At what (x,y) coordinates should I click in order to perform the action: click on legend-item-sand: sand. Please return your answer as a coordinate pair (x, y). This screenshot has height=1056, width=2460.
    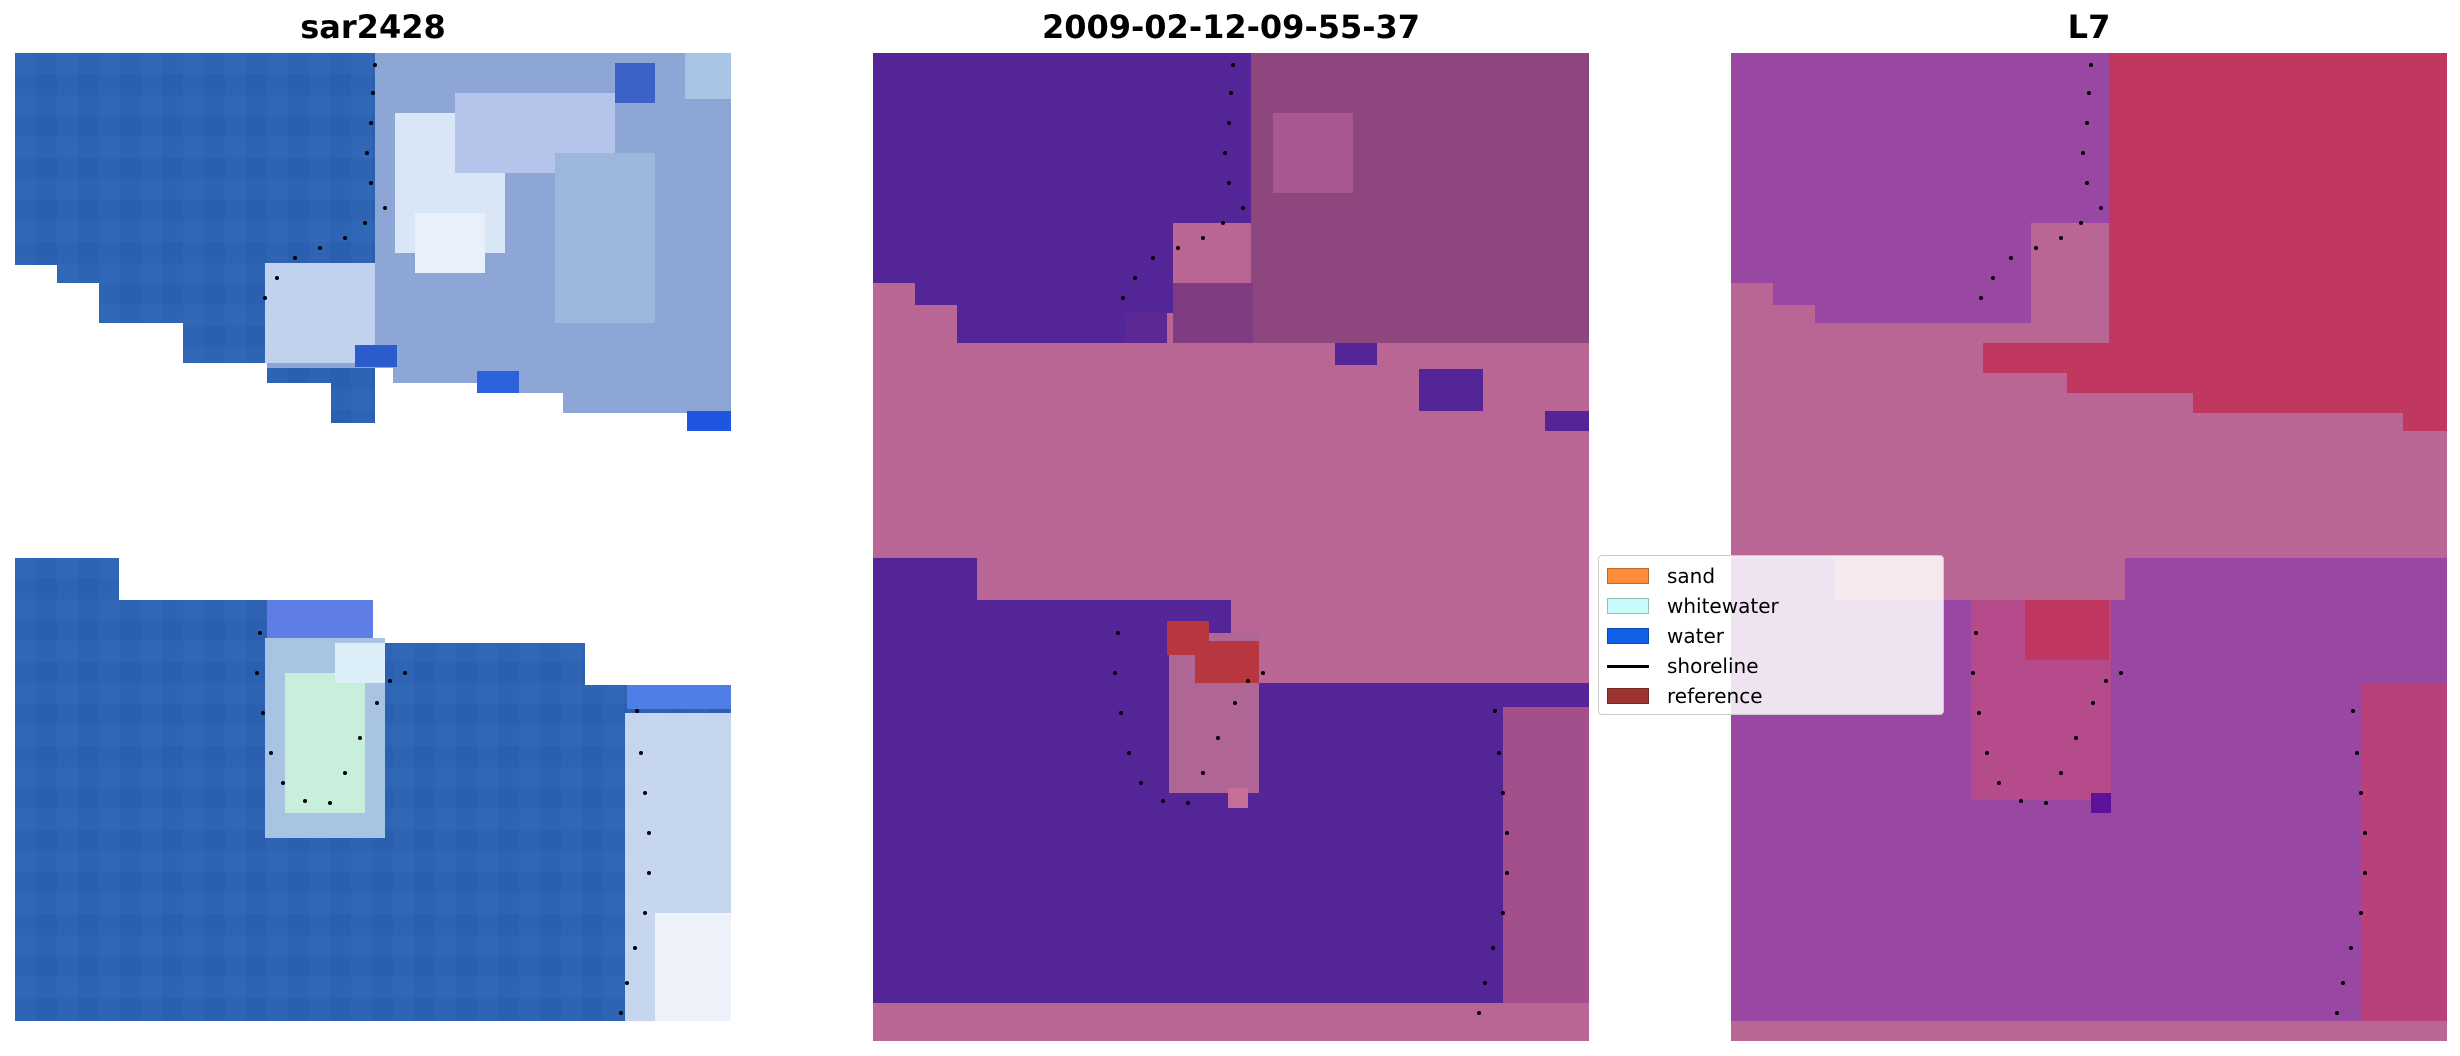
    Looking at the image, I should click on (1661, 576).